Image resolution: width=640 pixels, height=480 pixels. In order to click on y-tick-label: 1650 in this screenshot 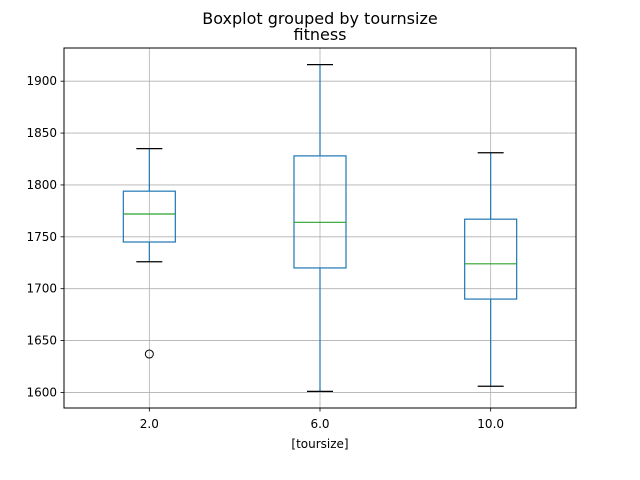, I will do `click(41, 341)`.